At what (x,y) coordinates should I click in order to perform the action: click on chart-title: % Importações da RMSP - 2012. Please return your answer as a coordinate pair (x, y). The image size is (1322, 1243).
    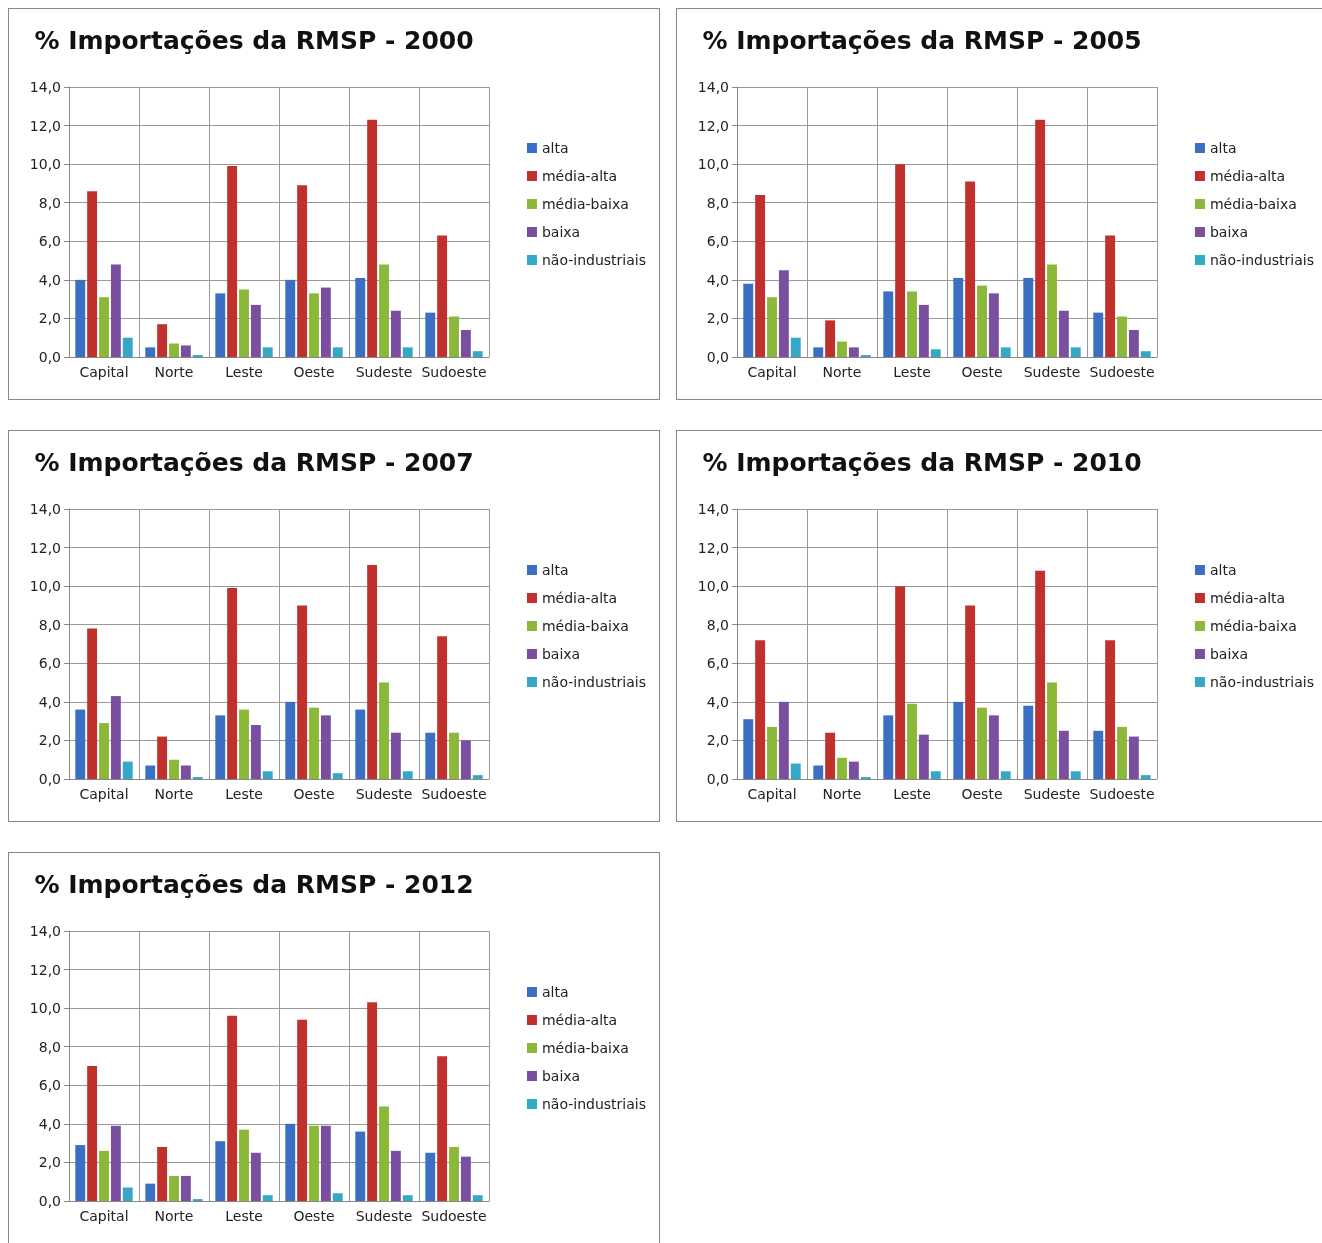
    Looking at the image, I should click on (254, 884).